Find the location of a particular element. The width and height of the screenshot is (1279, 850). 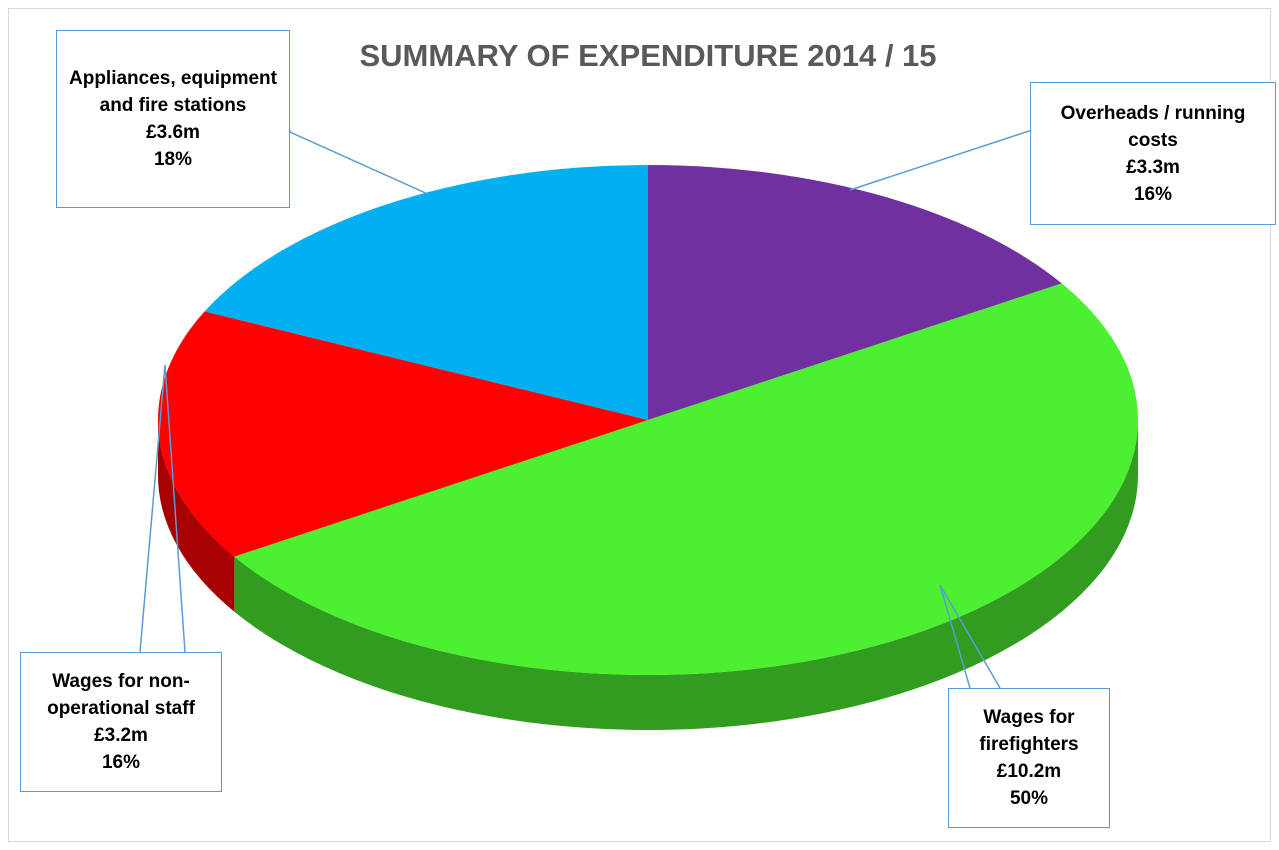

callout: Overheads / running costs £3.3m 16% is located at coordinates (1153, 153).